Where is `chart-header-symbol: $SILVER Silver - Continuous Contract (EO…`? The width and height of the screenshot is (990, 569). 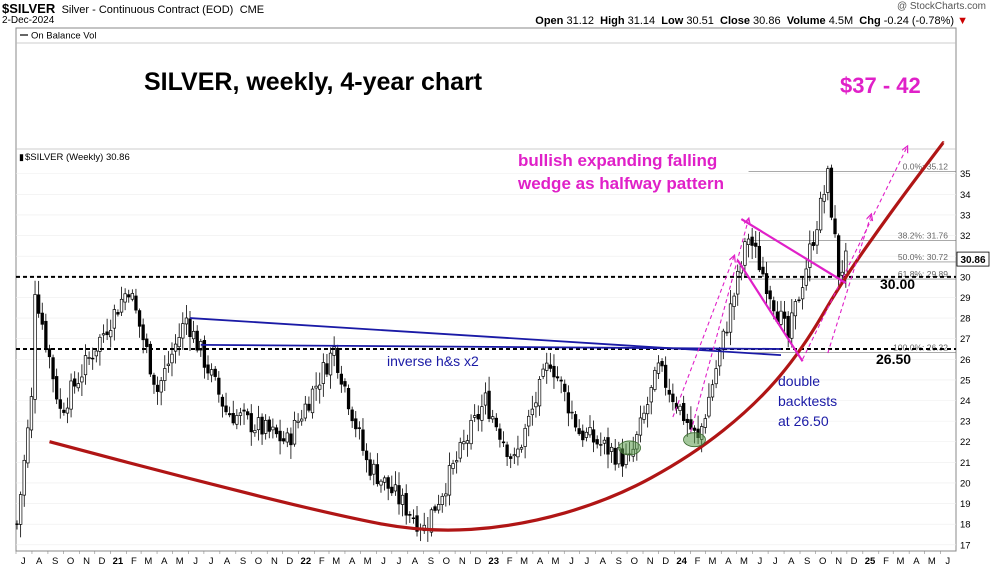
chart-header-symbol: $SILVER Silver - Continuous Contract (EO… is located at coordinates (133, 8).